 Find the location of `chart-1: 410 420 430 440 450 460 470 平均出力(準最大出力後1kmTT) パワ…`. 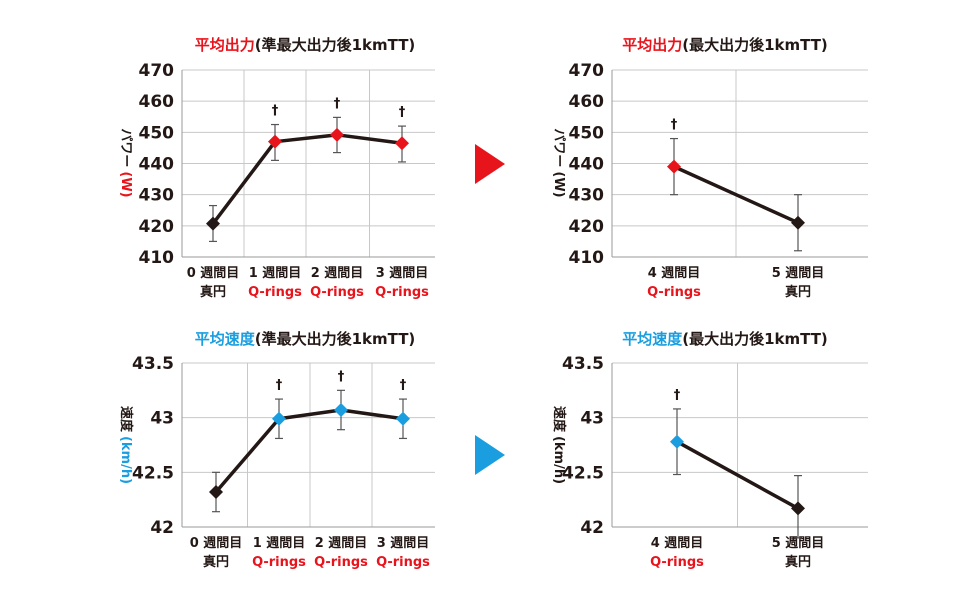

chart-1: 410 420 430 440 450 460 470 平均出力(準最大出力後1kmTT) パワ… is located at coordinates (276, 168).